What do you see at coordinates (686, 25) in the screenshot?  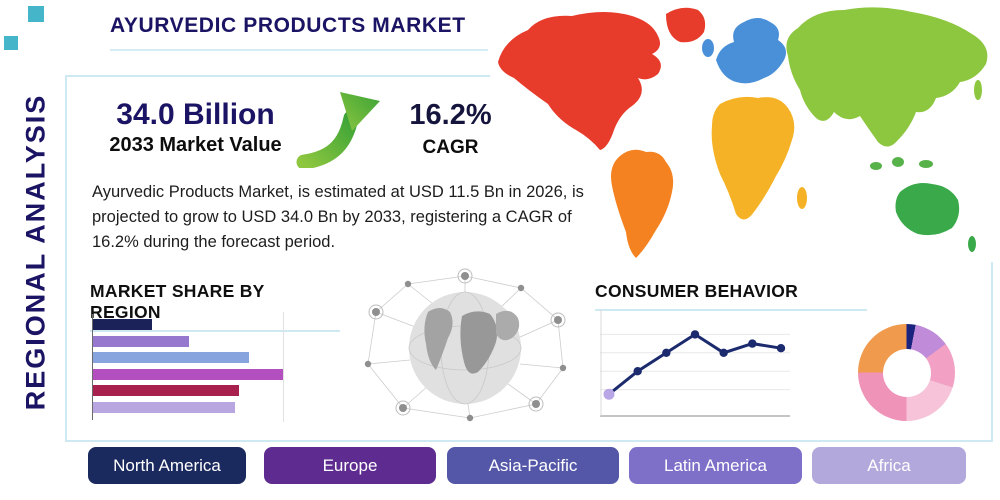 I see `island-greenland` at bounding box center [686, 25].